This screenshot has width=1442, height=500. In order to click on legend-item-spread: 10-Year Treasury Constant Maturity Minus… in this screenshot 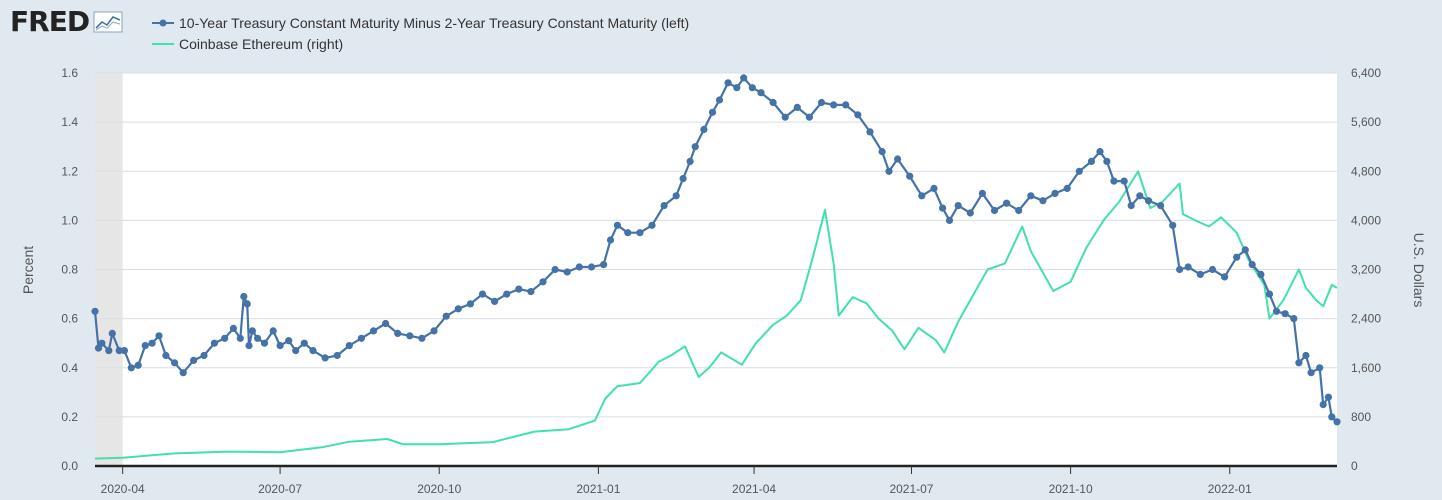, I will do `click(420, 22)`.